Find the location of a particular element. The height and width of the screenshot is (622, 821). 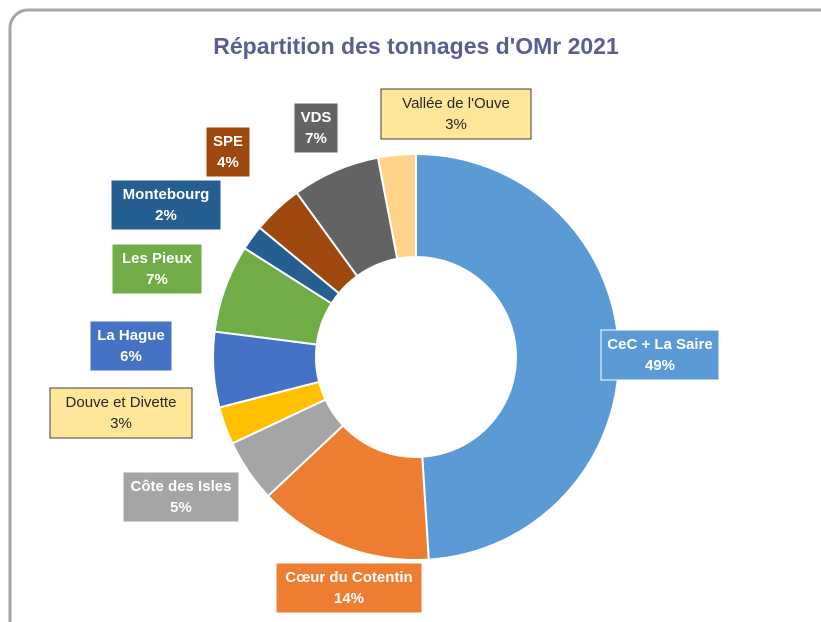

data-label-name: Côte des Isles is located at coordinates (181, 486).